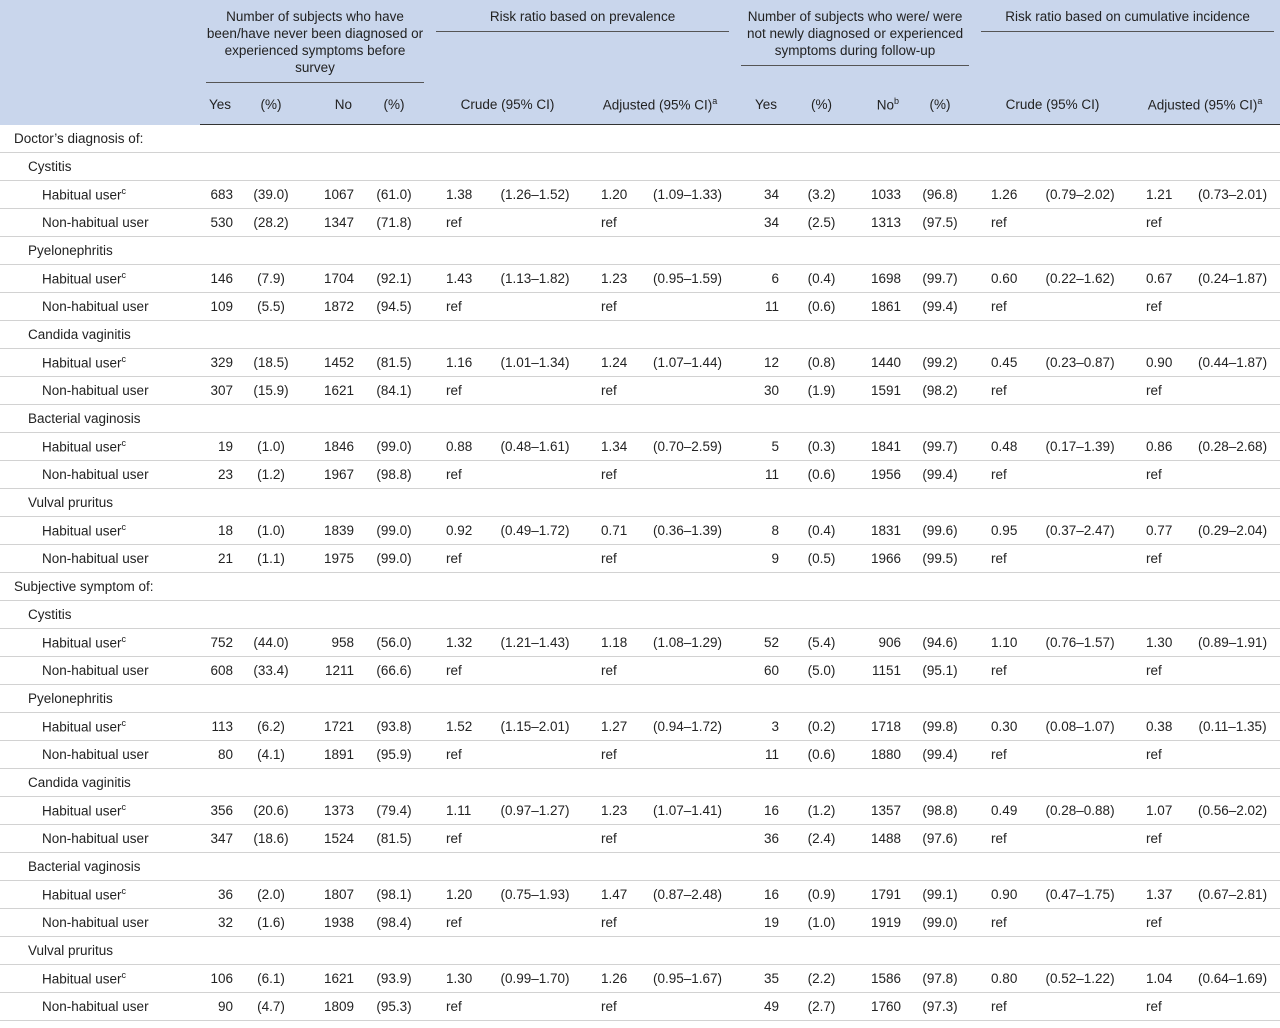 The height and width of the screenshot is (1028, 1280). Describe the element at coordinates (582, 42) in the screenshot. I see `group-header: Risk ratio based on prevalence` at that location.